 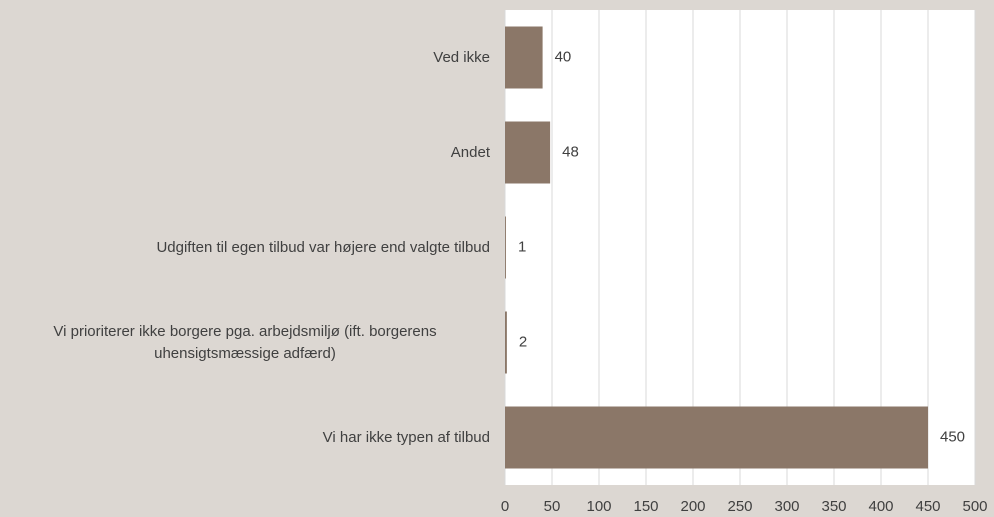 What do you see at coordinates (692, 506) in the screenshot?
I see `x-tick-label: 200` at bounding box center [692, 506].